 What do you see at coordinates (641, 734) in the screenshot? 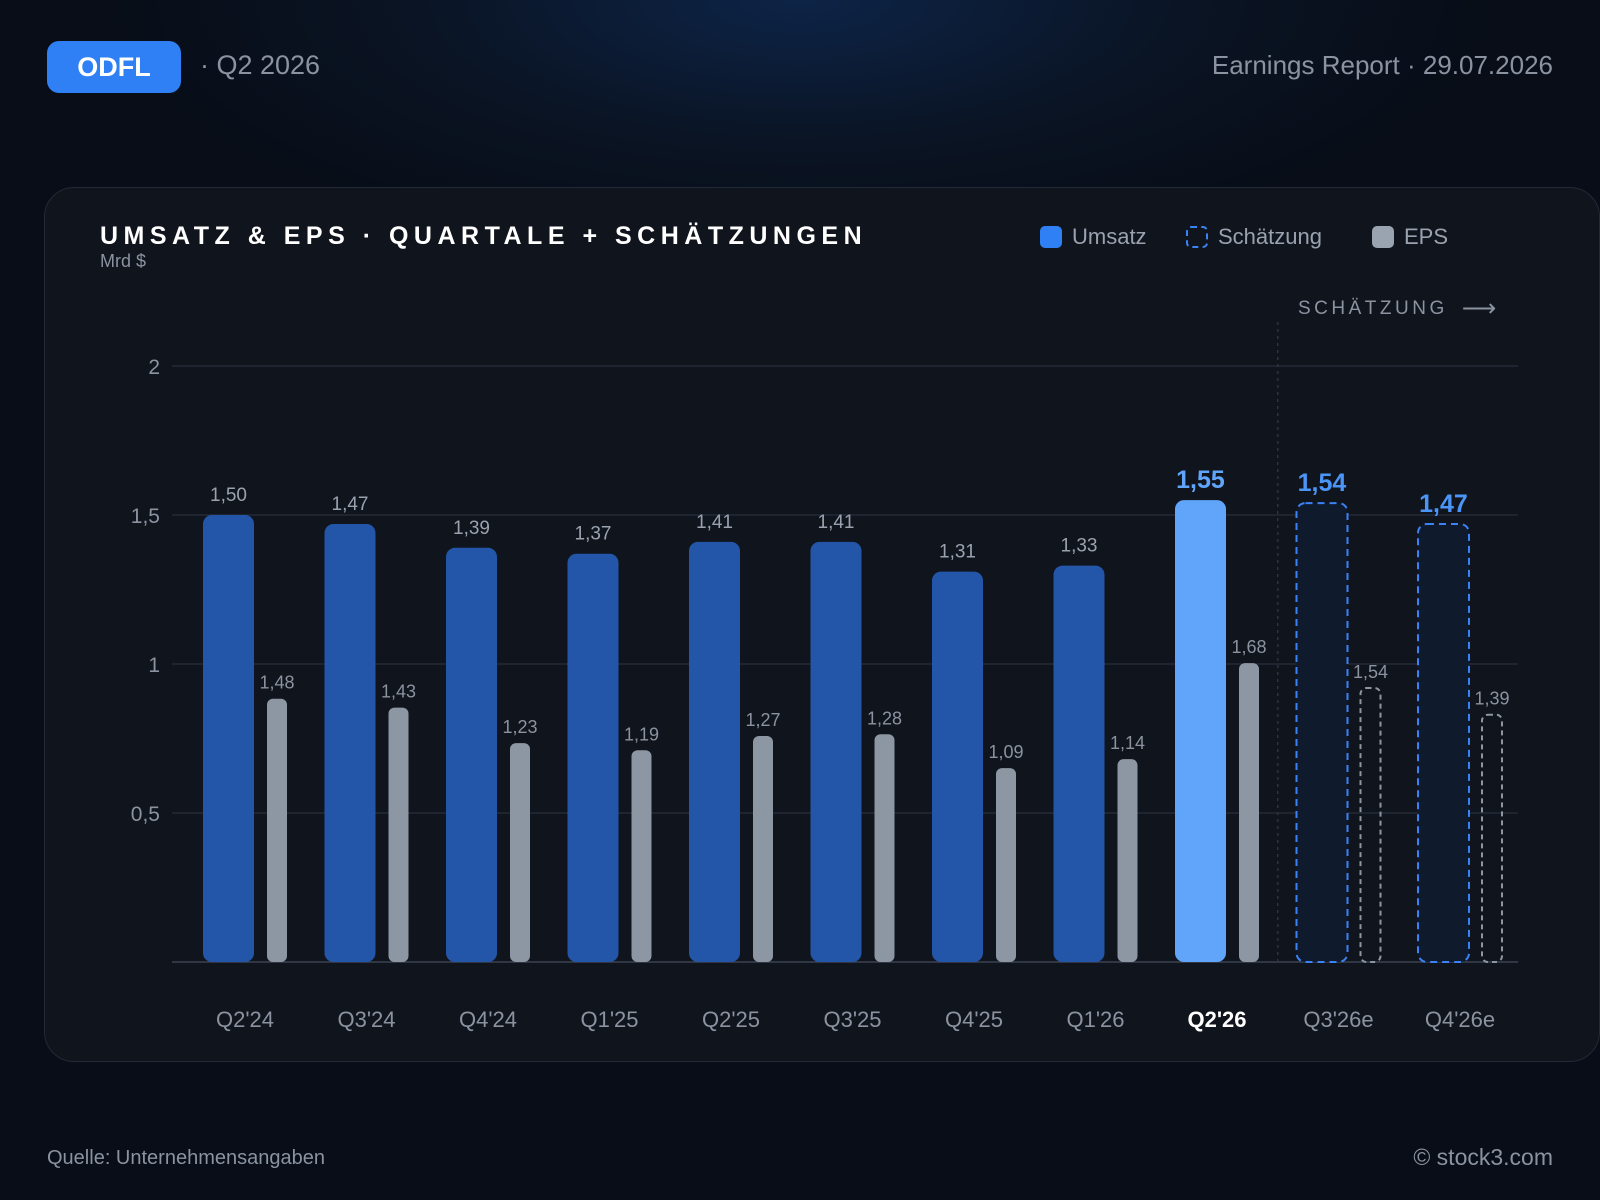
I see `eps-value-label: 1,19` at bounding box center [641, 734].